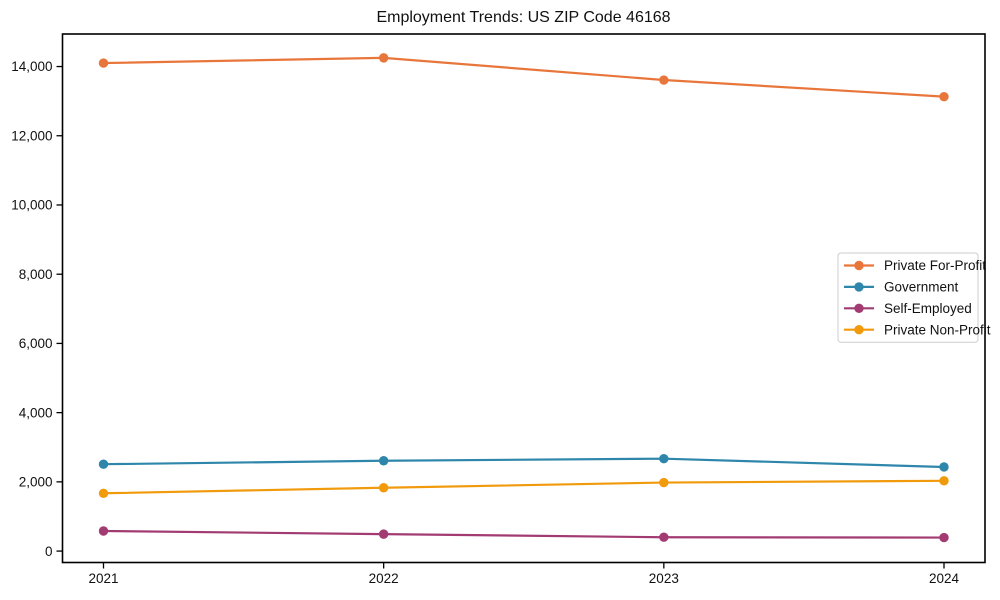 The height and width of the screenshot is (600, 1000). Describe the element at coordinates (524, 487) in the screenshot. I see `series-line-private-non-profit` at that location.